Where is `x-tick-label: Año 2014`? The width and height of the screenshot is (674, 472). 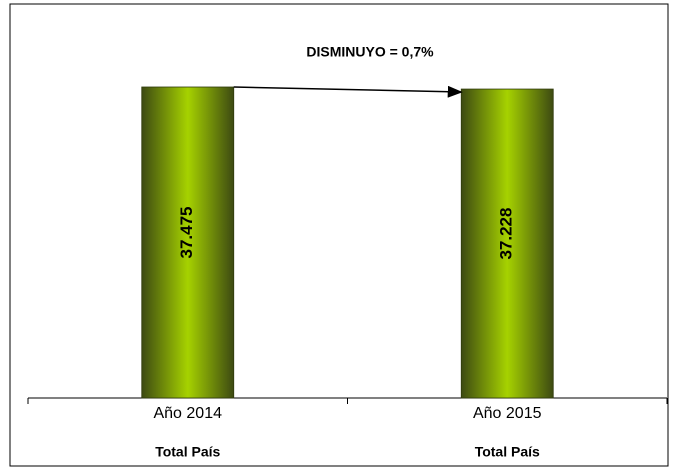 x-tick-label: Año 2014 is located at coordinates (187, 413).